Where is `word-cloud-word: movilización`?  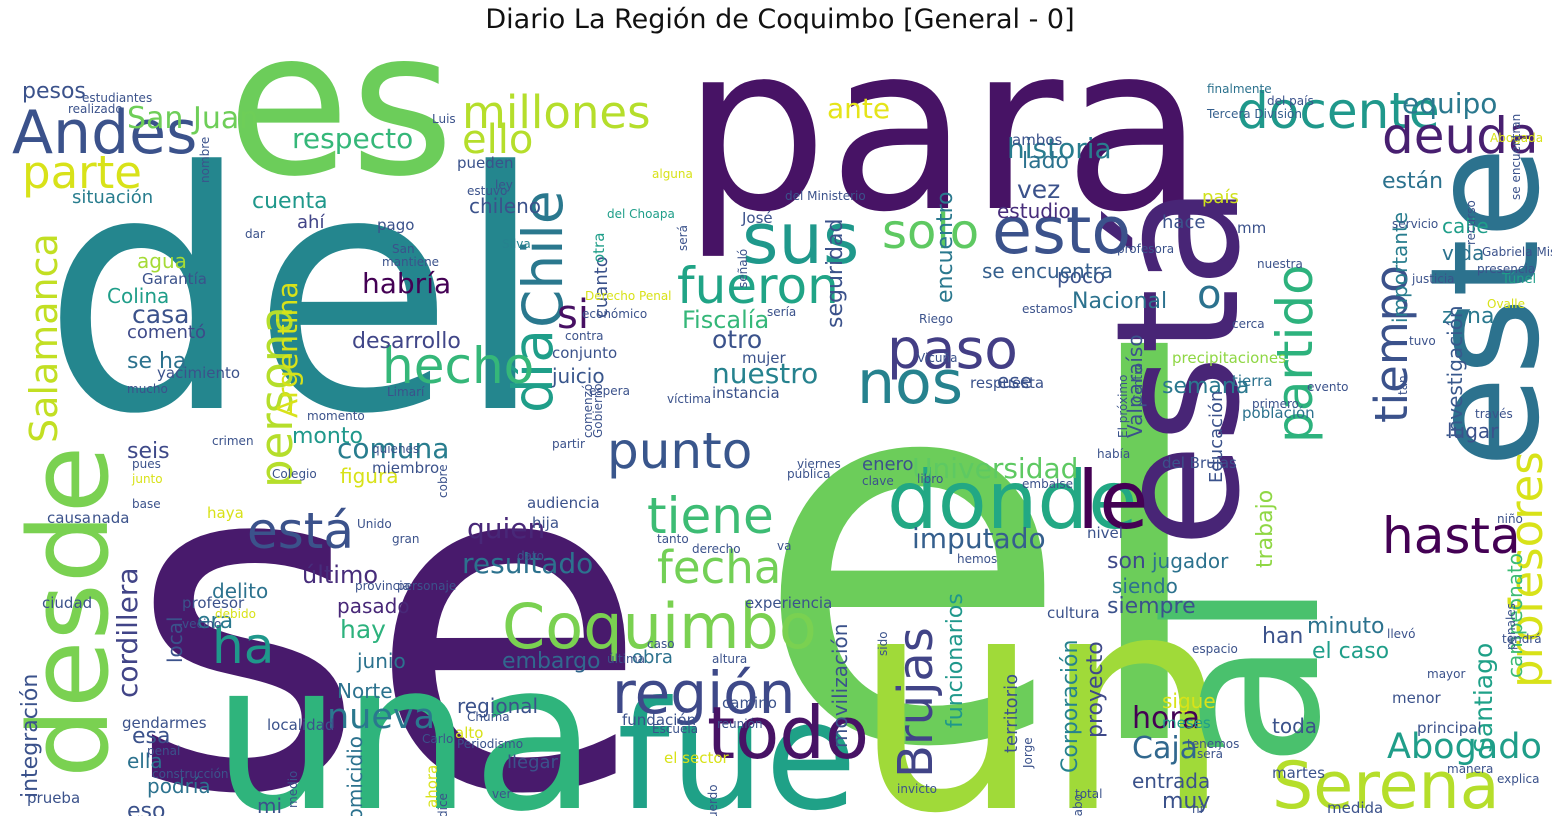
word-cloud-word: movilización is located at coordinates (840, 686).